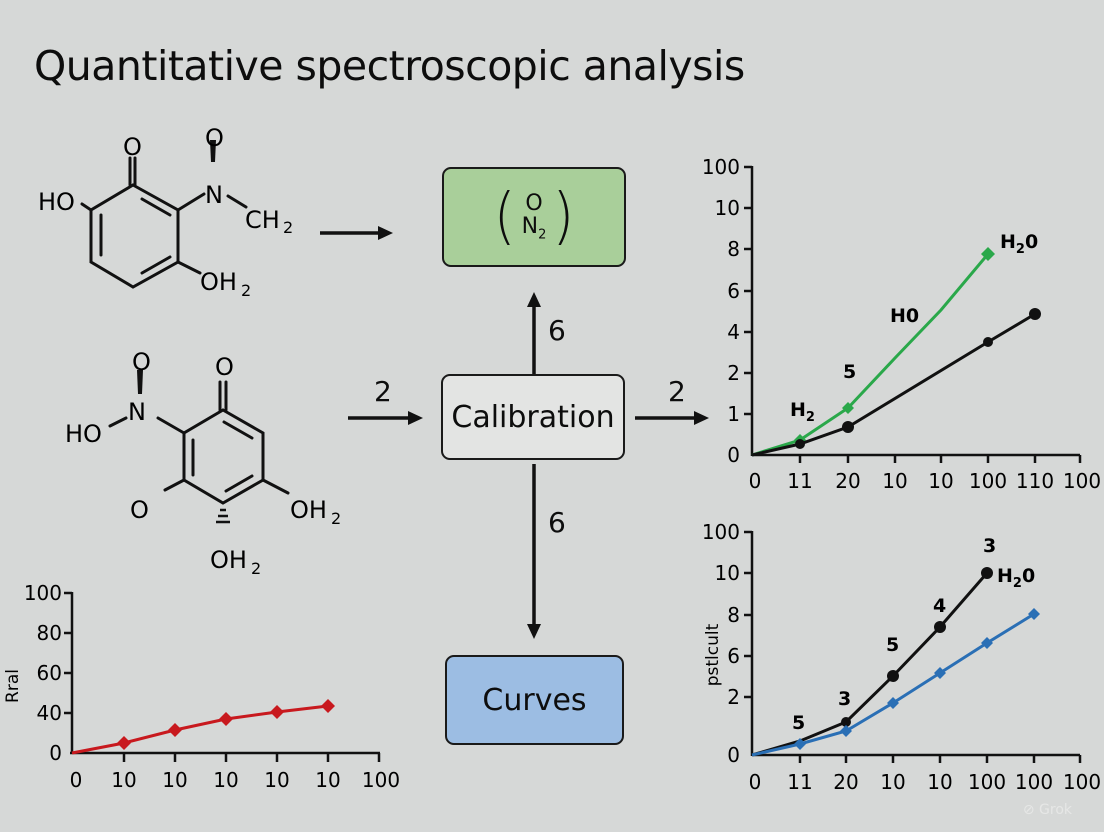 This screenshot has height=832, width=1104. I want to click on molecule-middle: O O HO N O OH 2 OH 2, so click(203, 463).